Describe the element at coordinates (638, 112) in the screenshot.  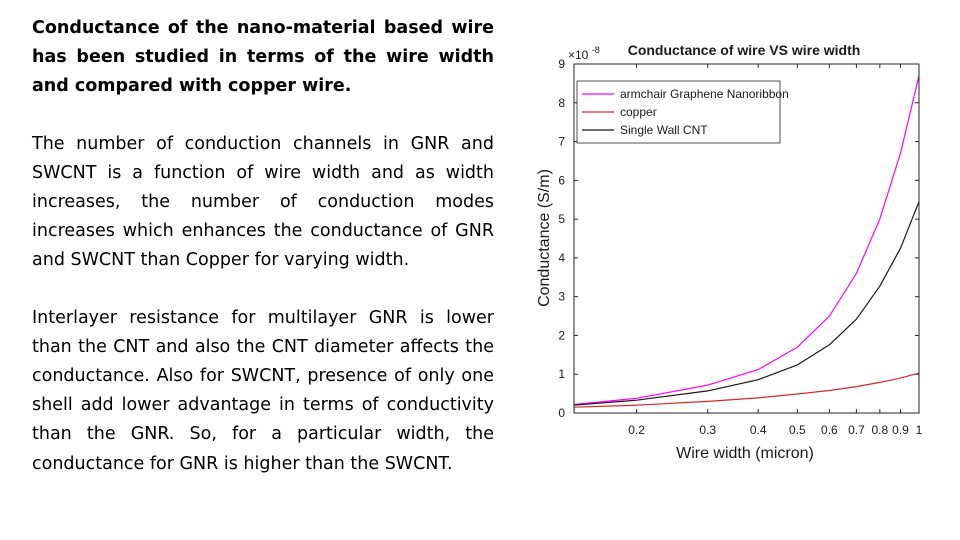
I see `legend-label-copper: copper` at that location.